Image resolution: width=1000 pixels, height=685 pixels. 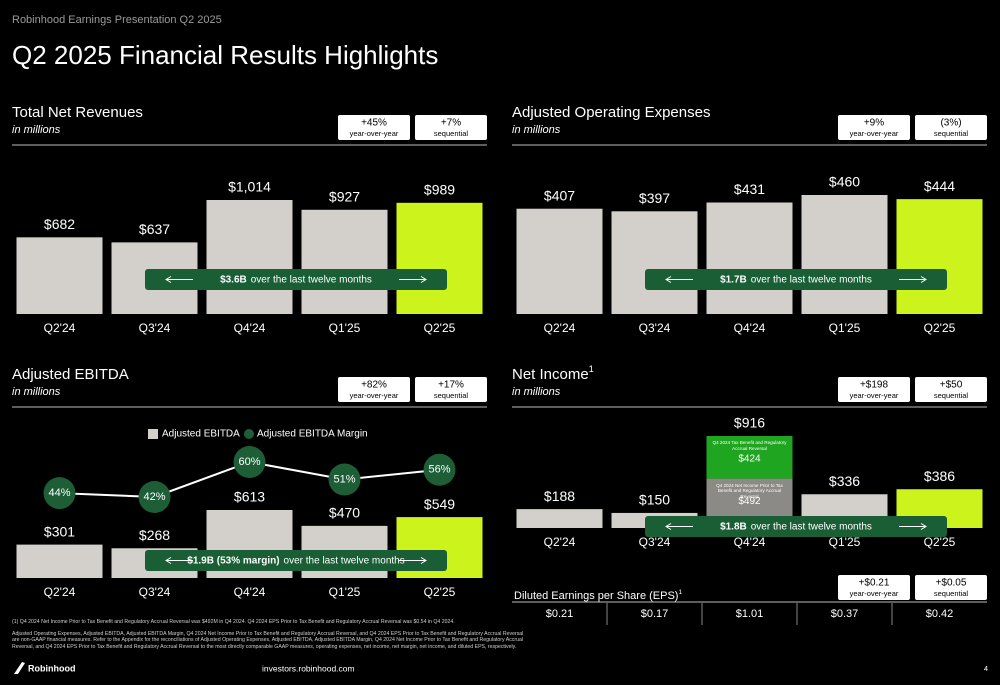 I want to click on bar-segment, so click(x=749, y=457).